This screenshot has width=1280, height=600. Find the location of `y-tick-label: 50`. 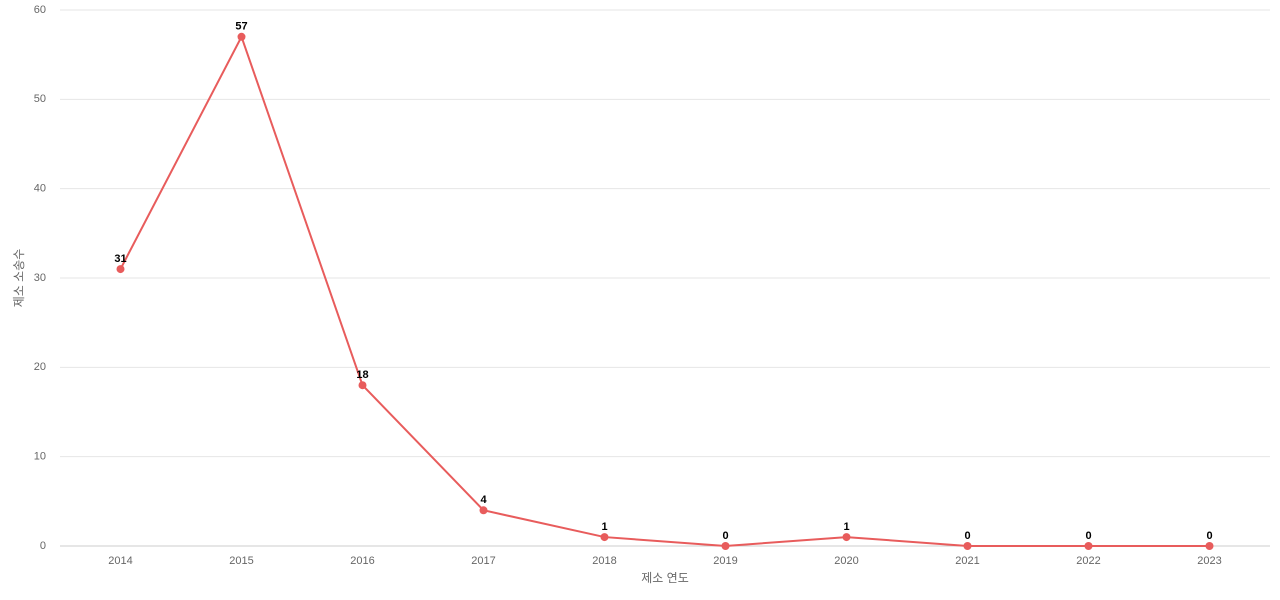

y-tick-label: 50 is located at coordinates (40, 99).